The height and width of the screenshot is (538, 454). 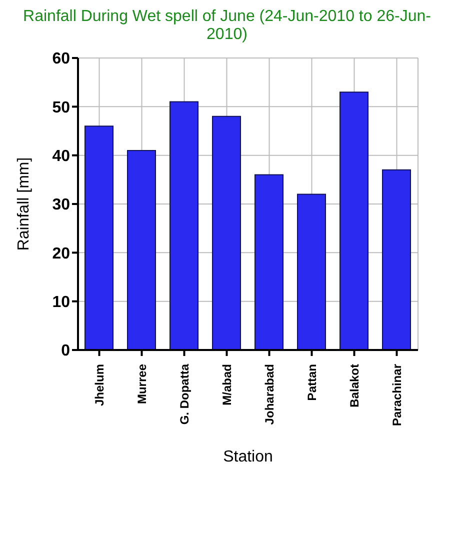 I want to click on y-tick-label: 60, so click(x=61, y=59).